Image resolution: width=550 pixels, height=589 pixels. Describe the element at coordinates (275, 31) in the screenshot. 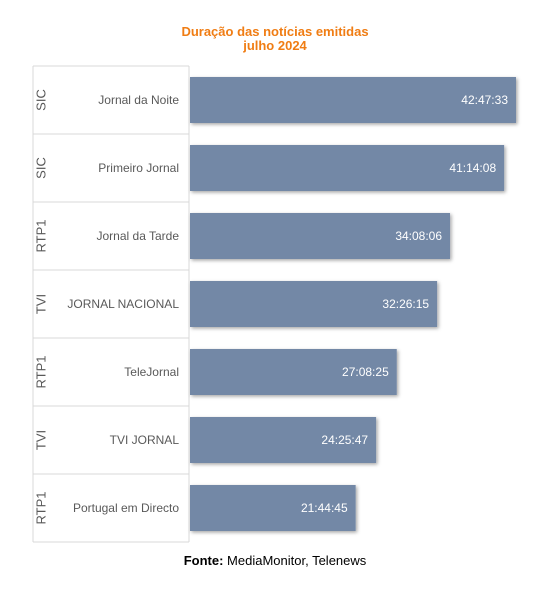

I see `chart-title: Duração das notícias emitidas` at that location.